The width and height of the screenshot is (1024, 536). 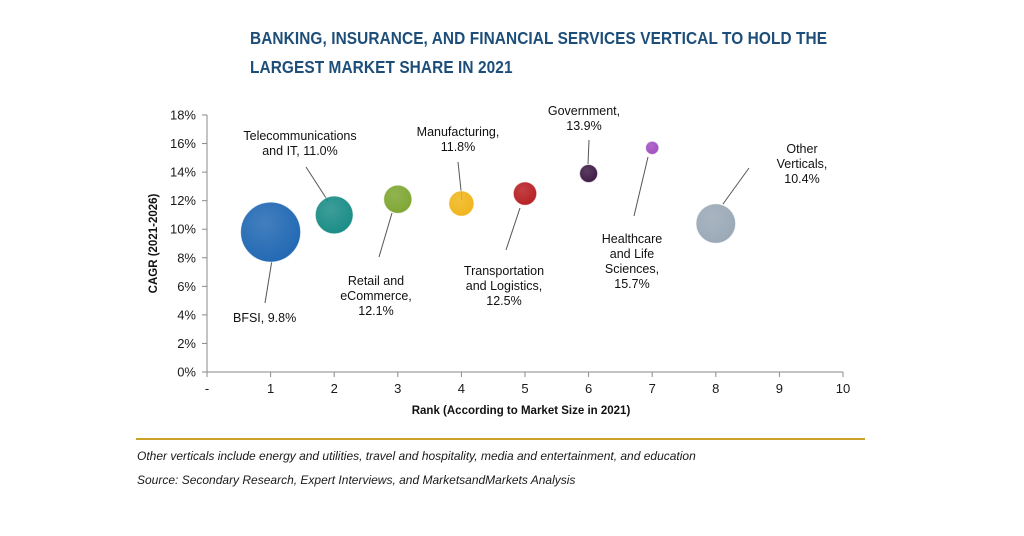 What do you see at coordinates (376, 281) in the screenshot?
I see `data-label: Retail and` at bounding box center [376, 281].